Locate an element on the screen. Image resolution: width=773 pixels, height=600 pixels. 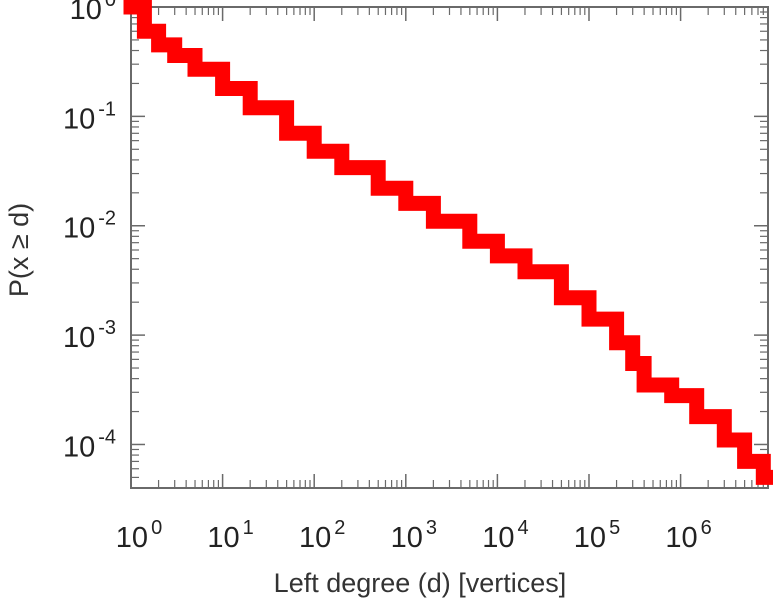
y-axis-label: P(x ≥ d) is located at coordinates (19, 250).